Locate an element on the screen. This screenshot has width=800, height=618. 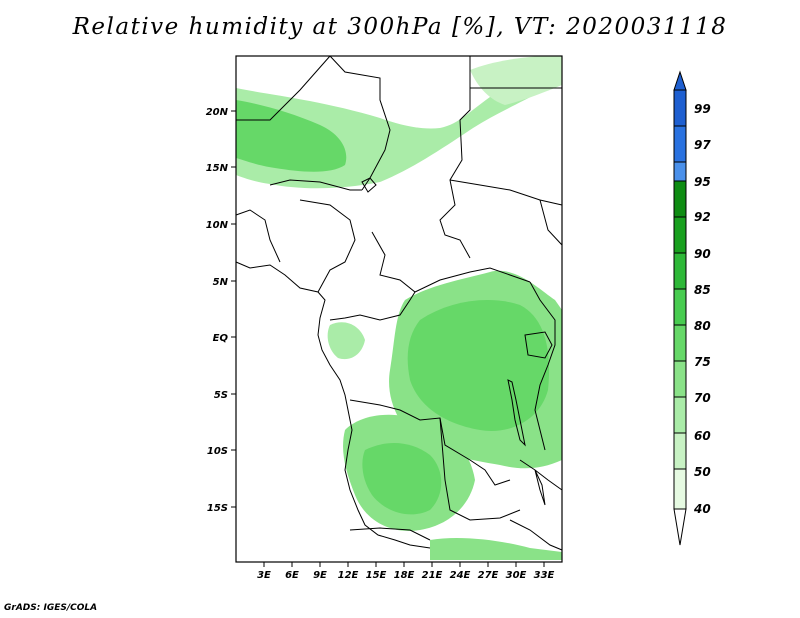
lon-label: 21E is located at coordinates (432, 575).